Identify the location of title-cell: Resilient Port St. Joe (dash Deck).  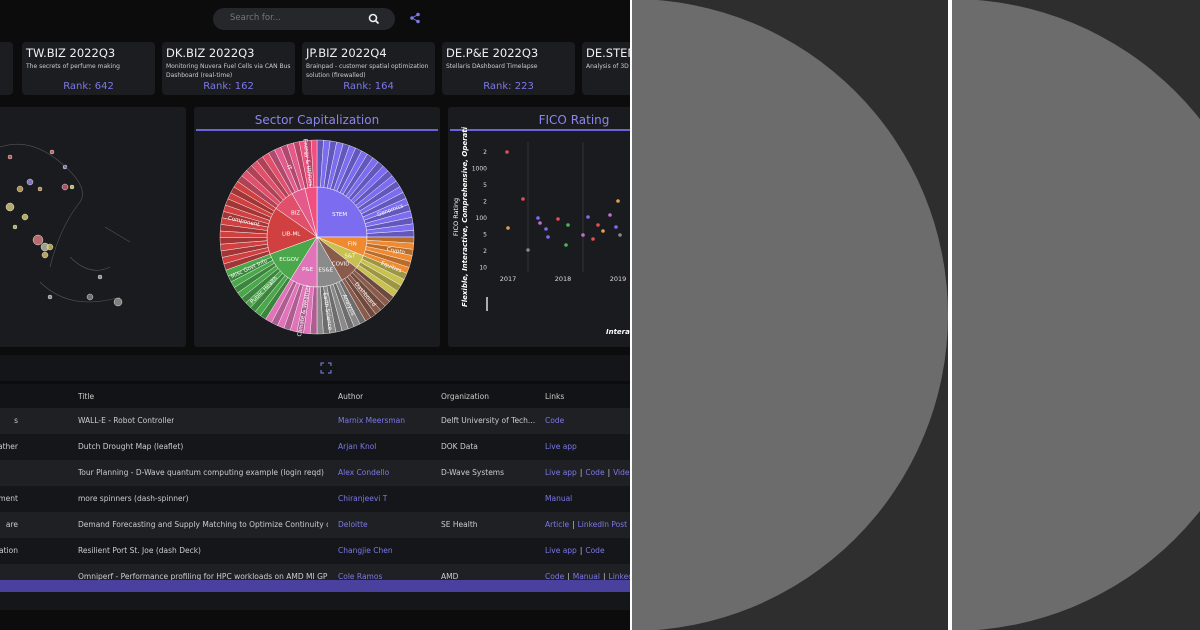
(139, 550).